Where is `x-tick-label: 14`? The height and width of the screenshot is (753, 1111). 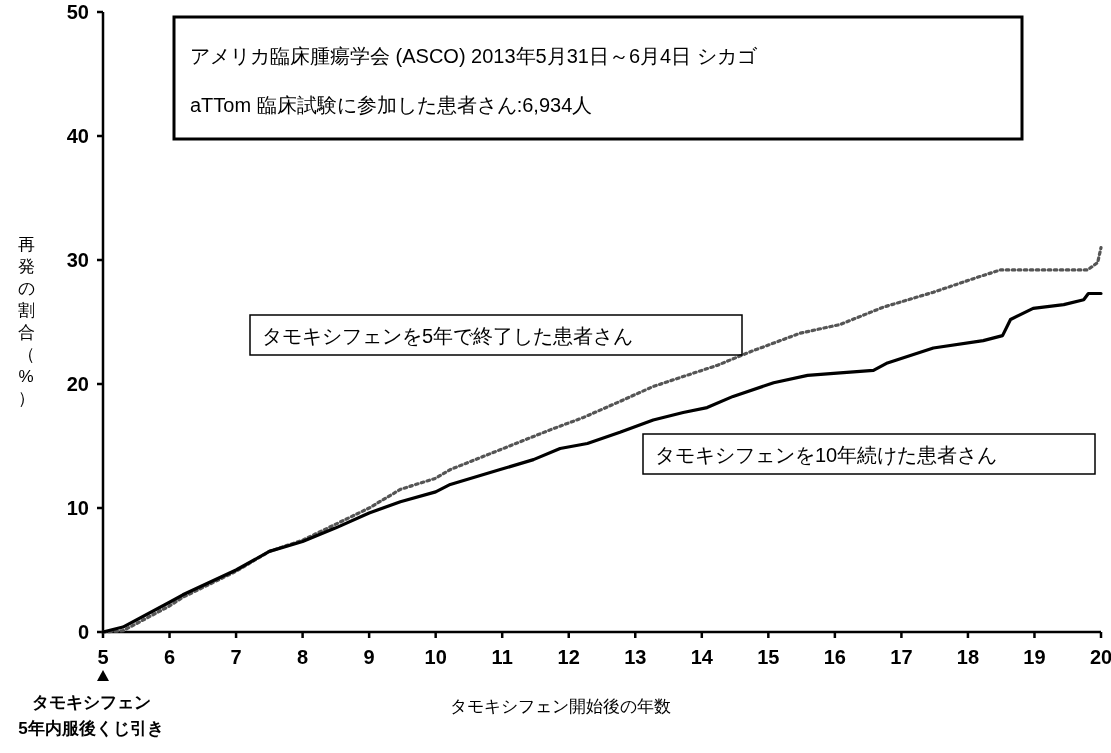
x-tick-label: 14 is located at coordinates (702, 657).